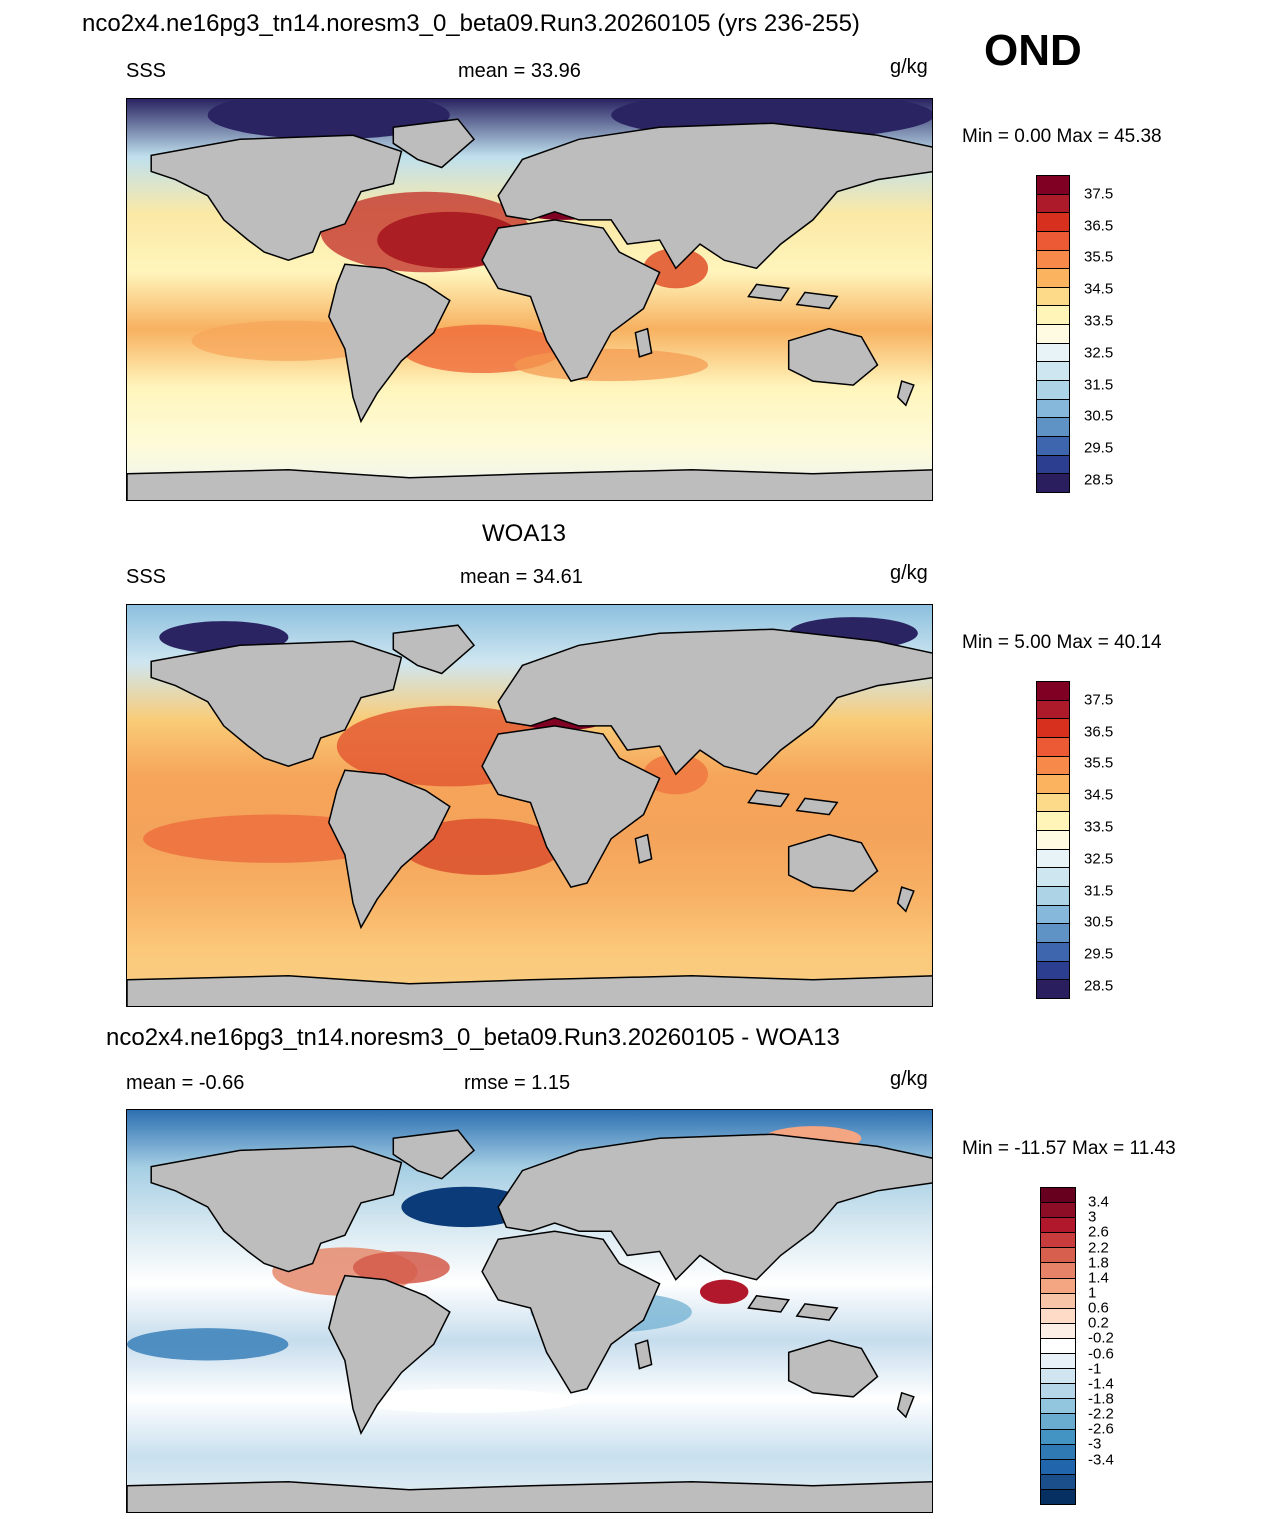  What do you see at coordinates (1098, 1308) in the screenshot?
I see `colorbar-tick-label: 0.6` at bounding box center [1098, 1308].